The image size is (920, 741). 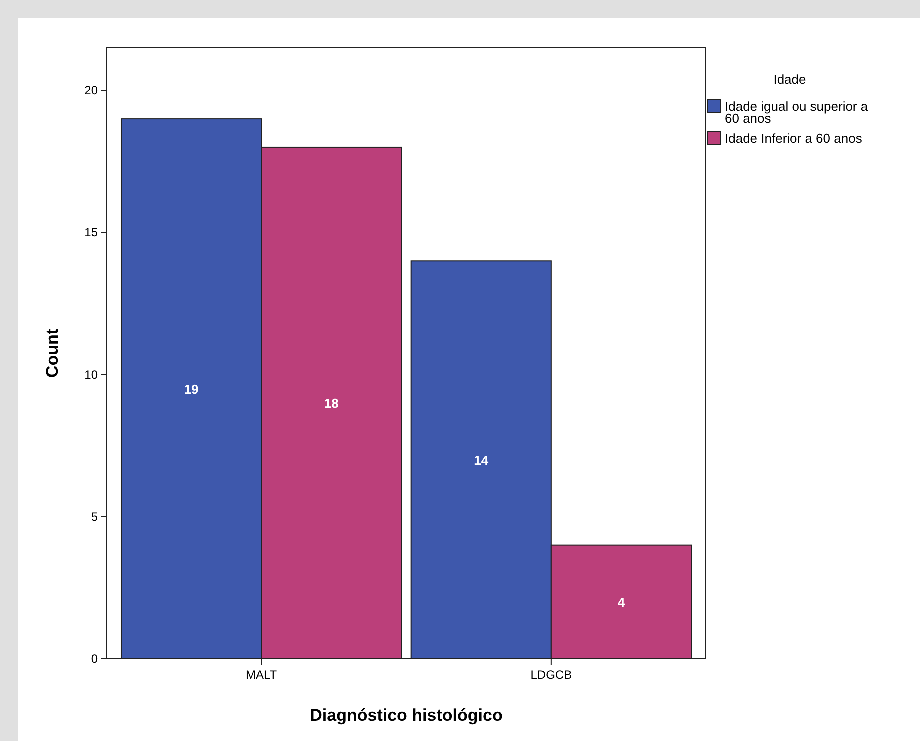 I want to click on data-label: 4, so click(x=622, y=602).